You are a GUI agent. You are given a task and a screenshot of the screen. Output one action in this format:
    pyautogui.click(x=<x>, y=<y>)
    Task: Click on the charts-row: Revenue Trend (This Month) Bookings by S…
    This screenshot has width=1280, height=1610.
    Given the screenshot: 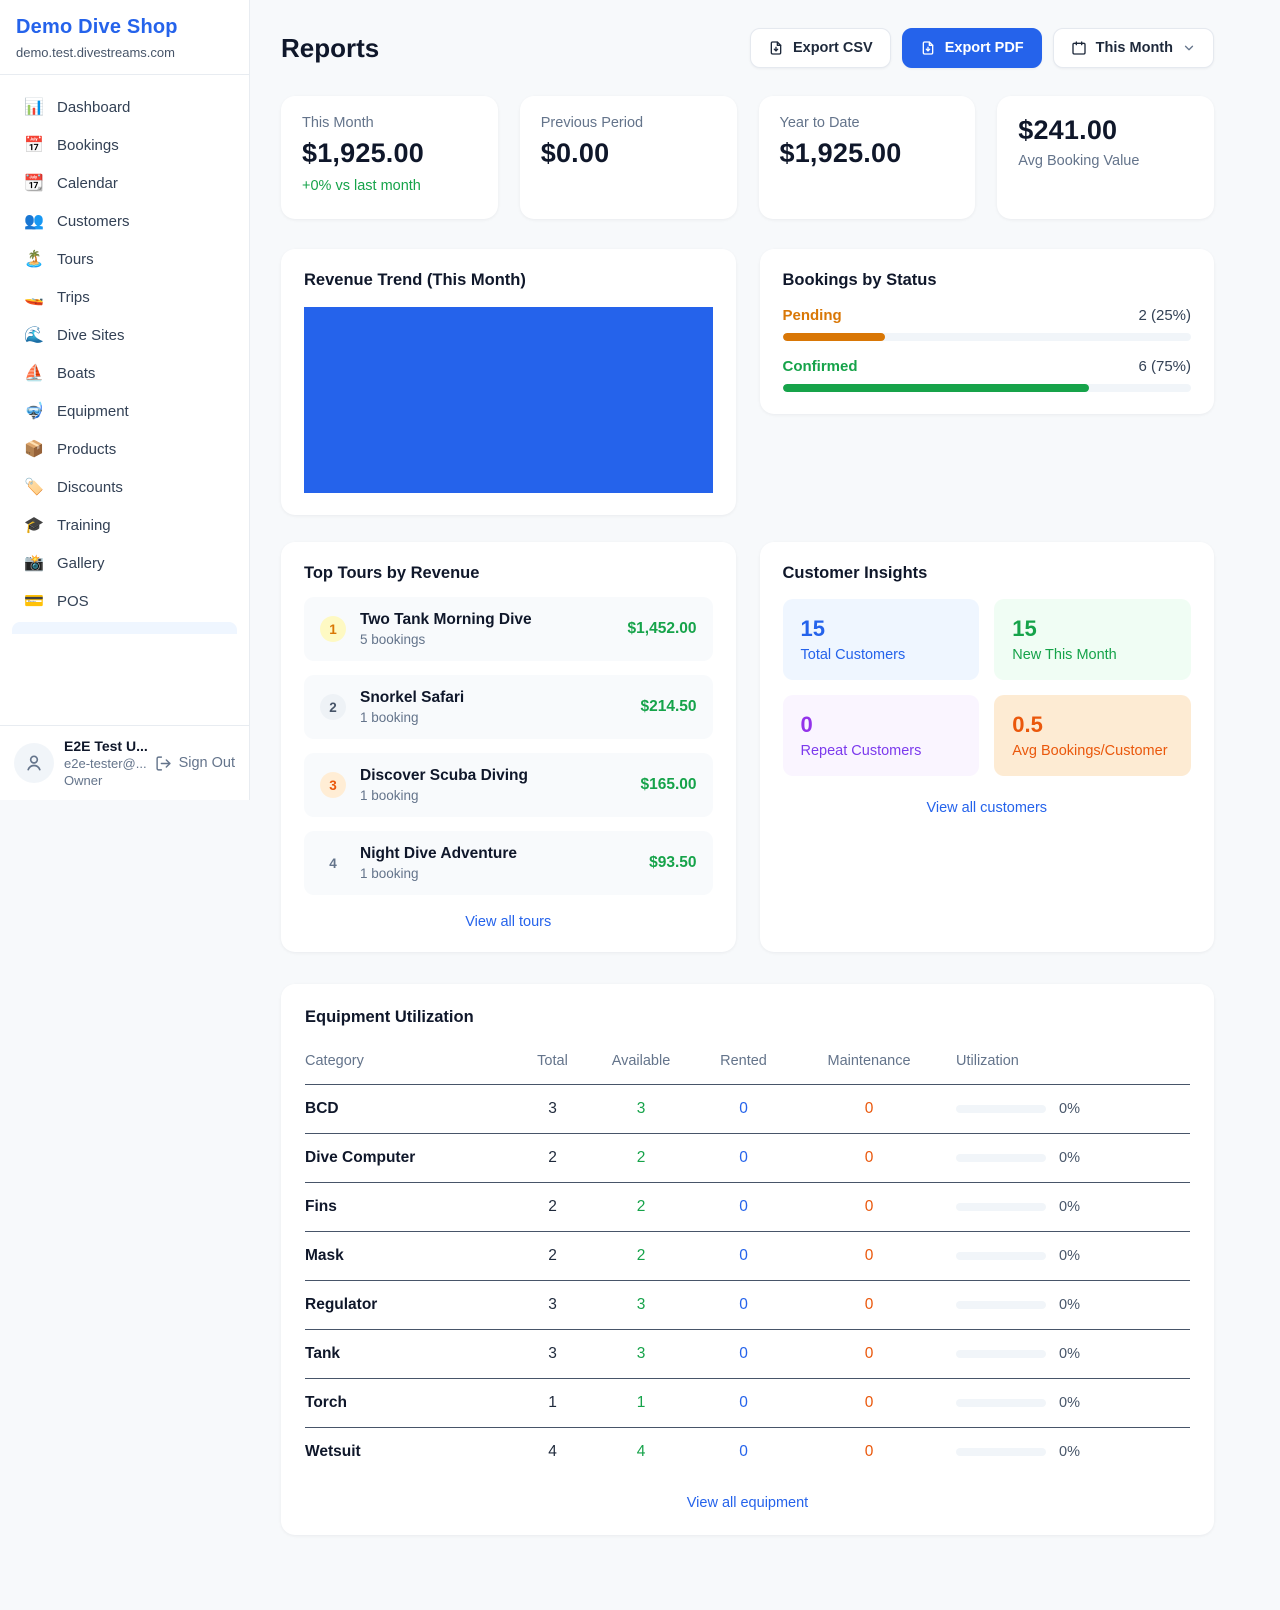 What is the action you would take?
    pyautogui.click(x=747, y=382)
    